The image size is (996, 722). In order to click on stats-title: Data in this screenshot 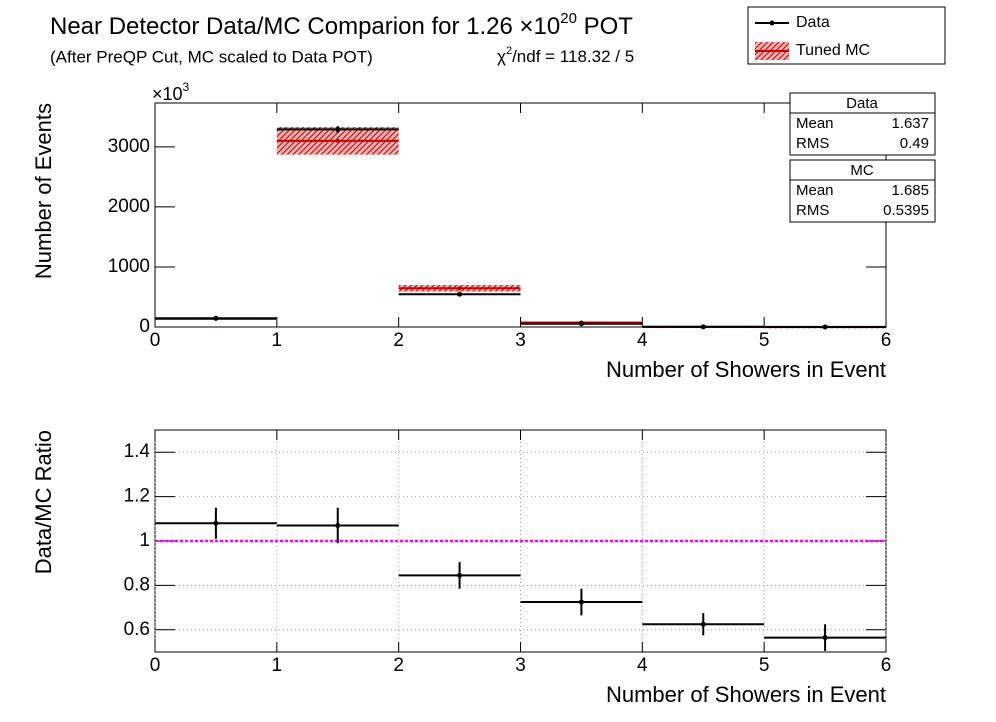, I will do `click(862, 103)`.